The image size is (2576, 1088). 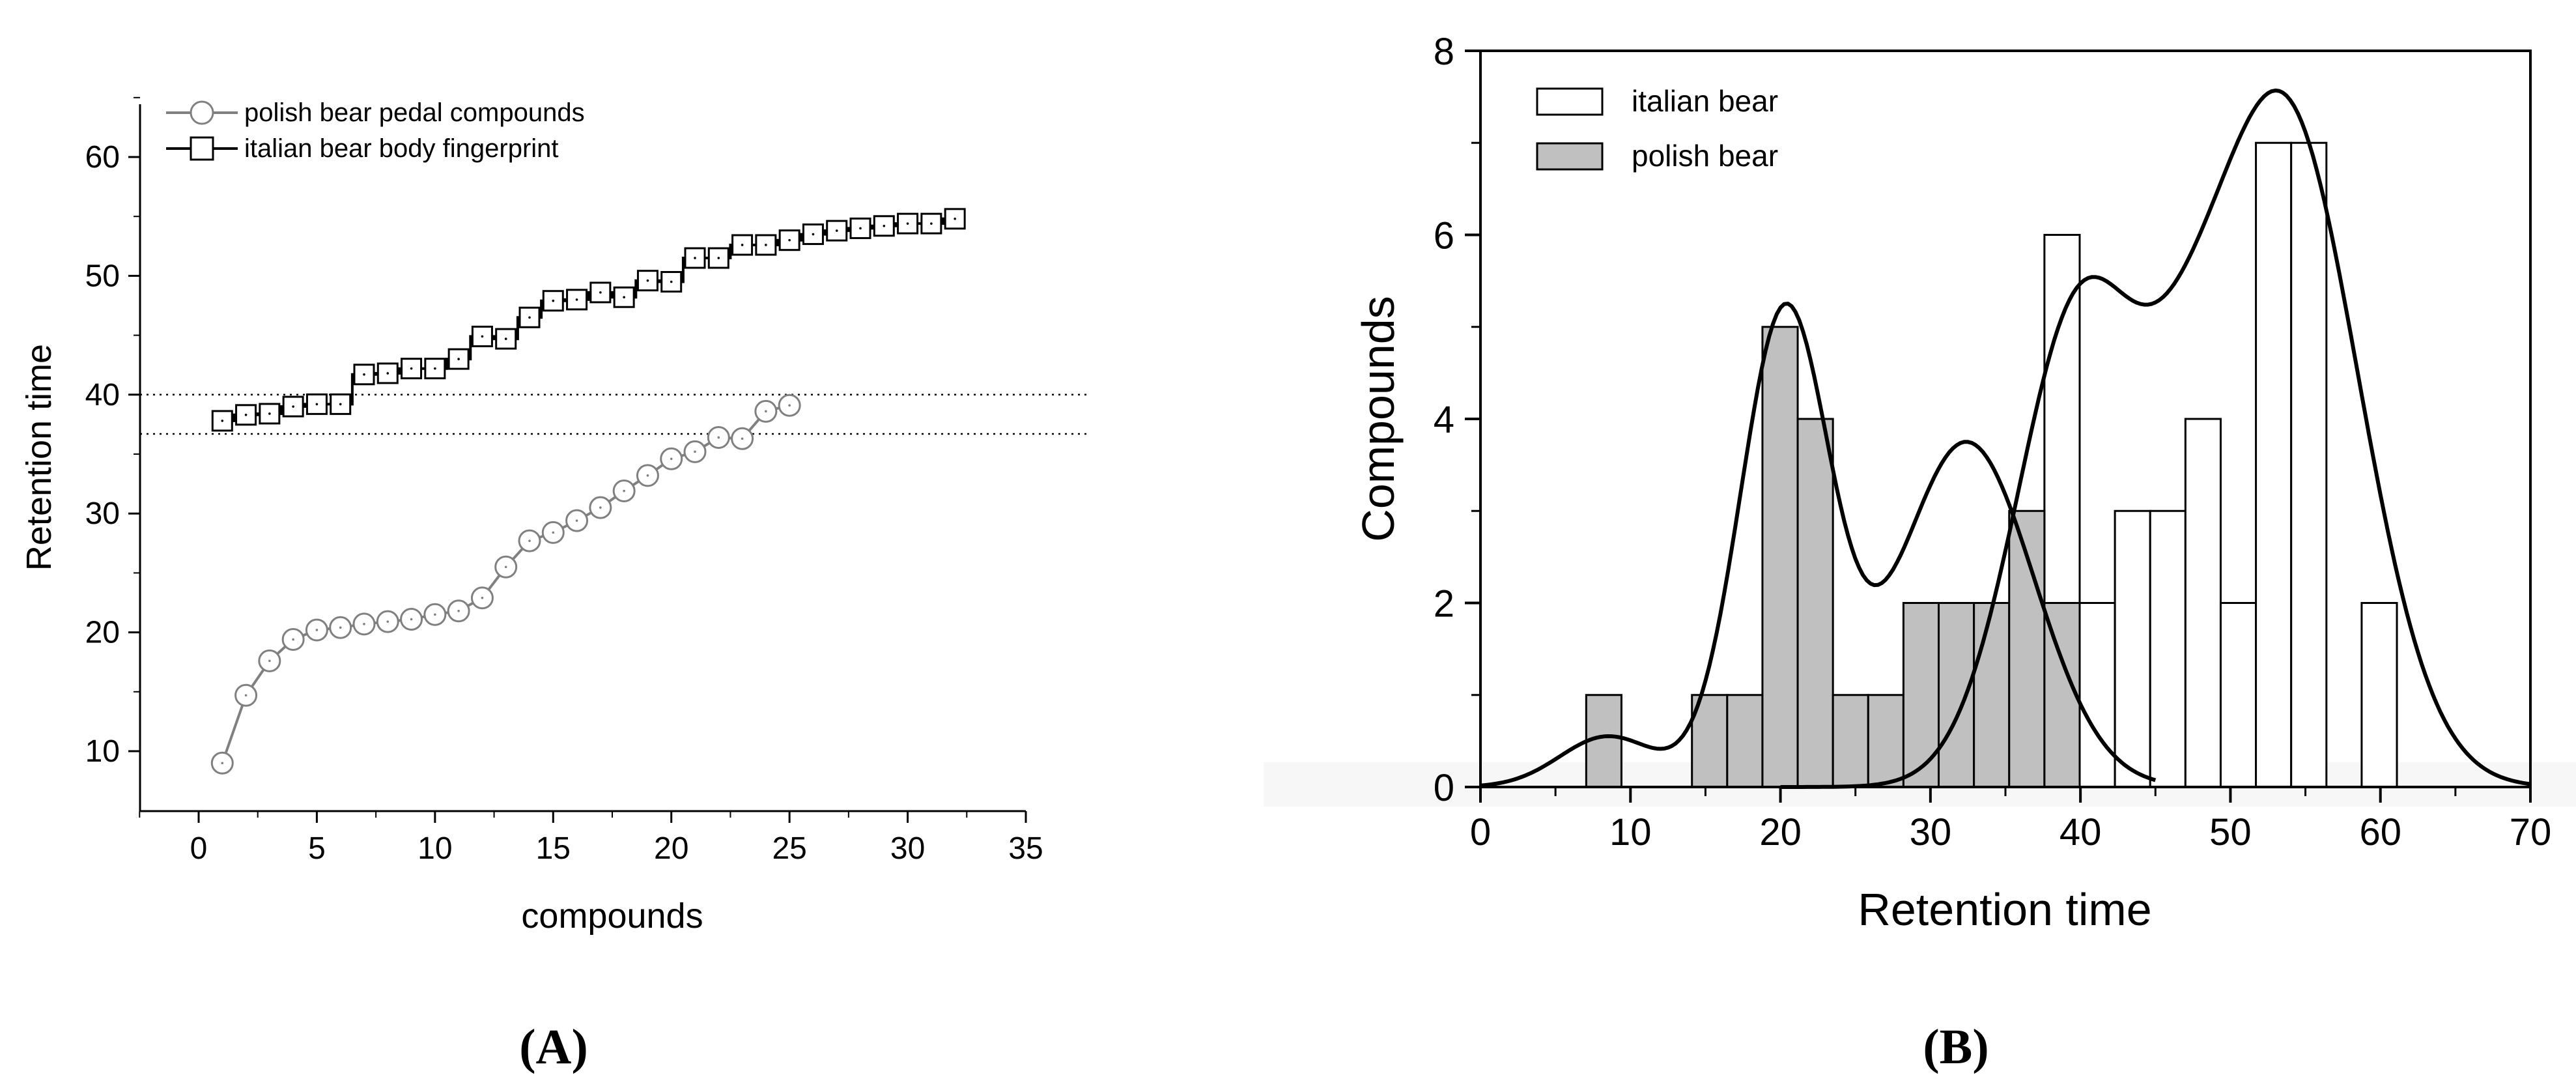 I want to click on legend-b-polish-label: polish bear, so click(x=1705, y=156).